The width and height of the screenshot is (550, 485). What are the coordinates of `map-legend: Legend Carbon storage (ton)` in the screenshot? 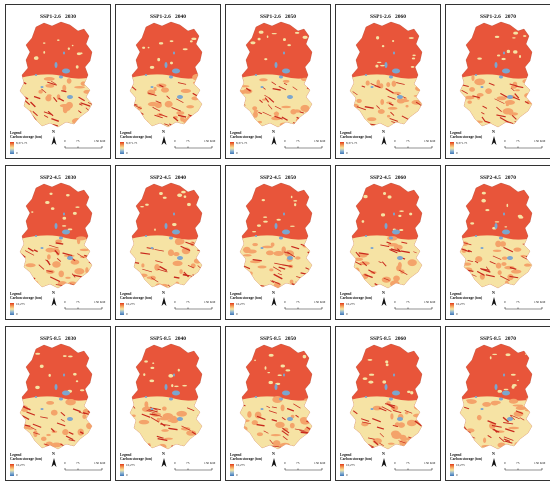 It's located at (356, 457).